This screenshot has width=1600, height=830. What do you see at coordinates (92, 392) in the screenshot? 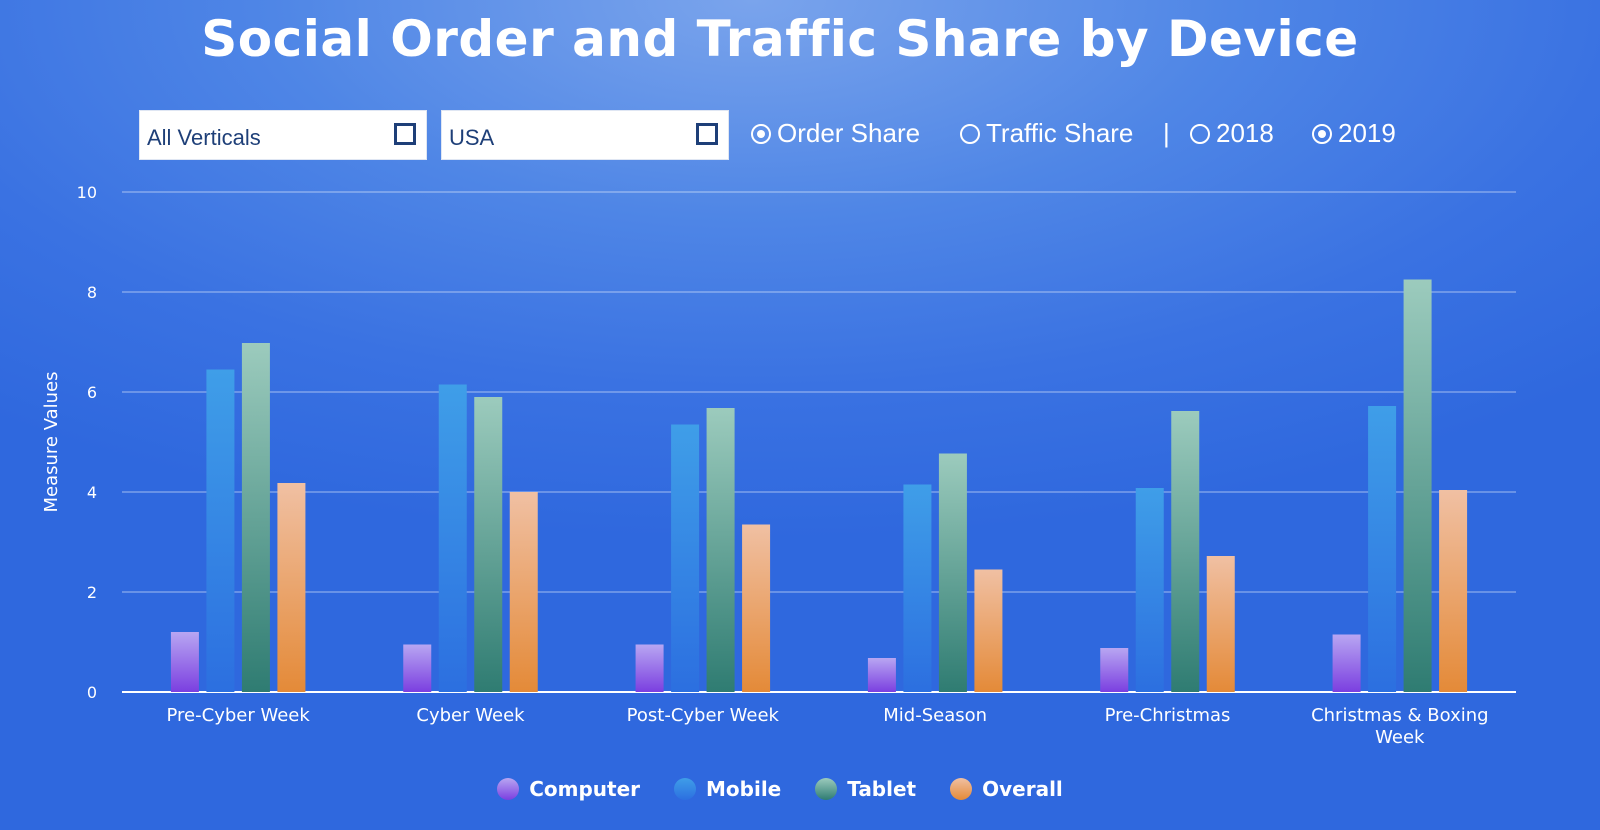
I see `y-tick-label: 6` at bounding box center [92, 392].